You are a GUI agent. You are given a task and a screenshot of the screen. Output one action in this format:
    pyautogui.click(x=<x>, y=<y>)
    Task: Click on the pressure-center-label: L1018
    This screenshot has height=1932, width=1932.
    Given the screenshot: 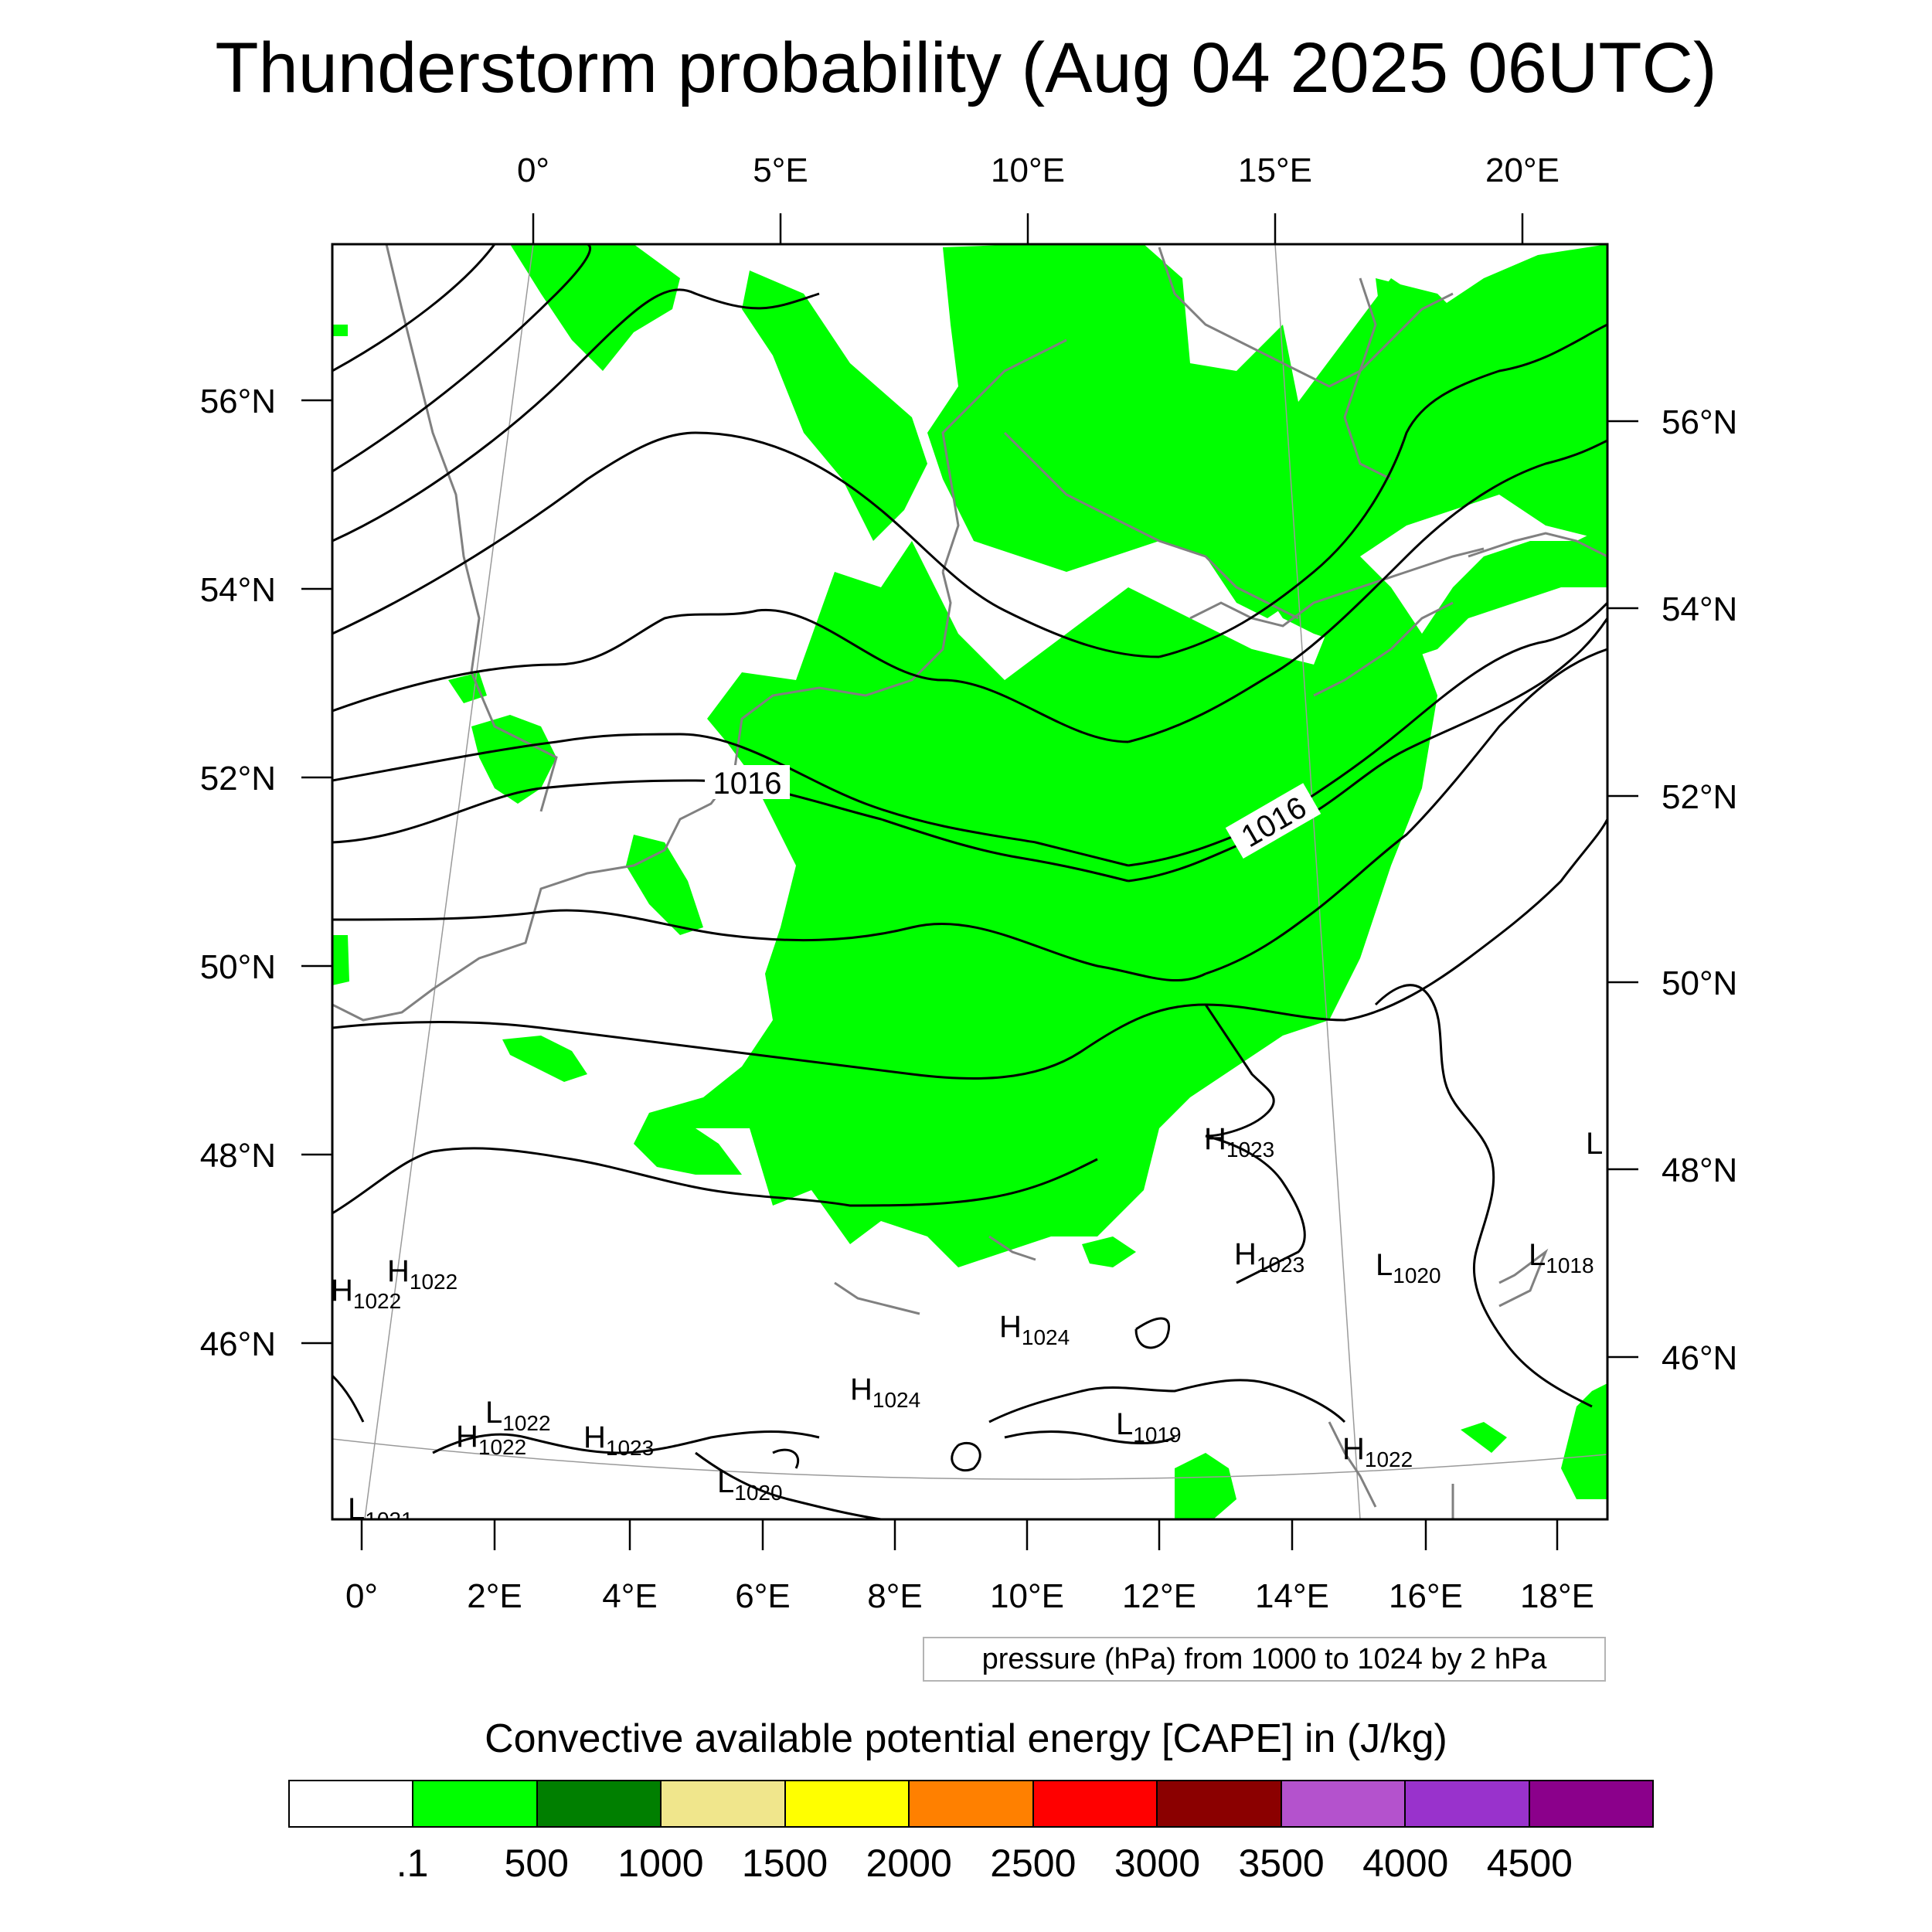 What is the action you would take?
    pyautogui.click(x=1561, y=1257)
    